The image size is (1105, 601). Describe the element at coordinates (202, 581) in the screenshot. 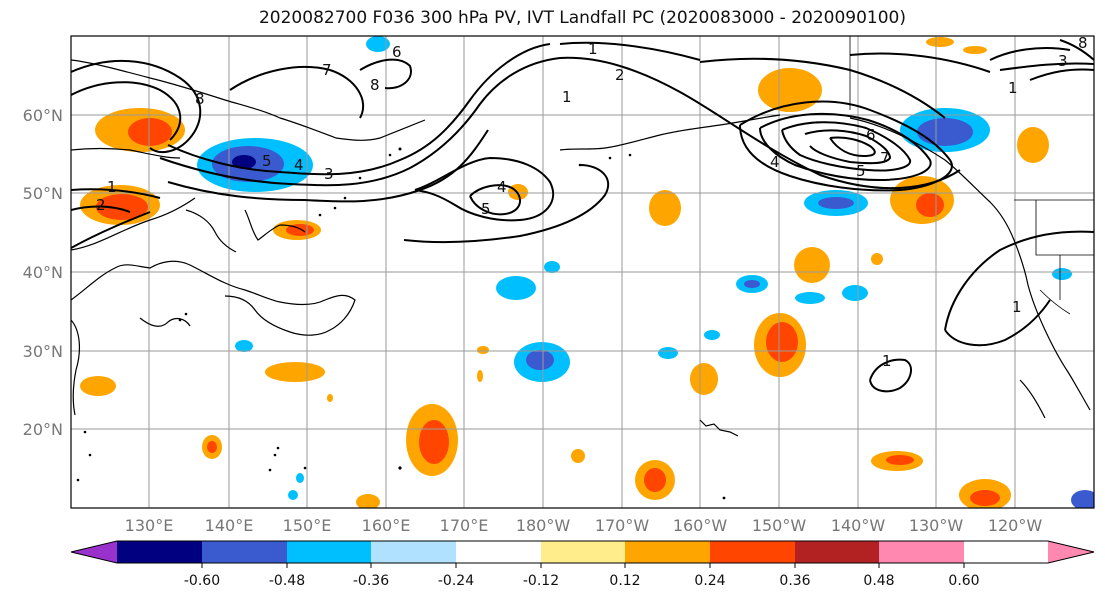

I see `colorbar-tick-label: -0.60` at that location.